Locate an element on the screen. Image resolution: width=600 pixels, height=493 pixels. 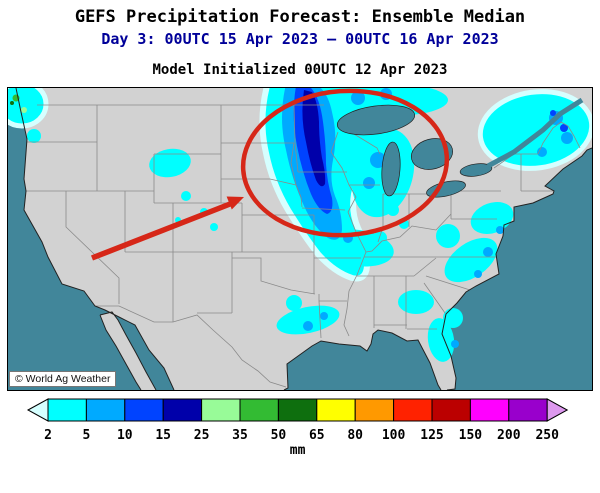
colorbar-tick-label: 35 is located at coordinates (240, 435).